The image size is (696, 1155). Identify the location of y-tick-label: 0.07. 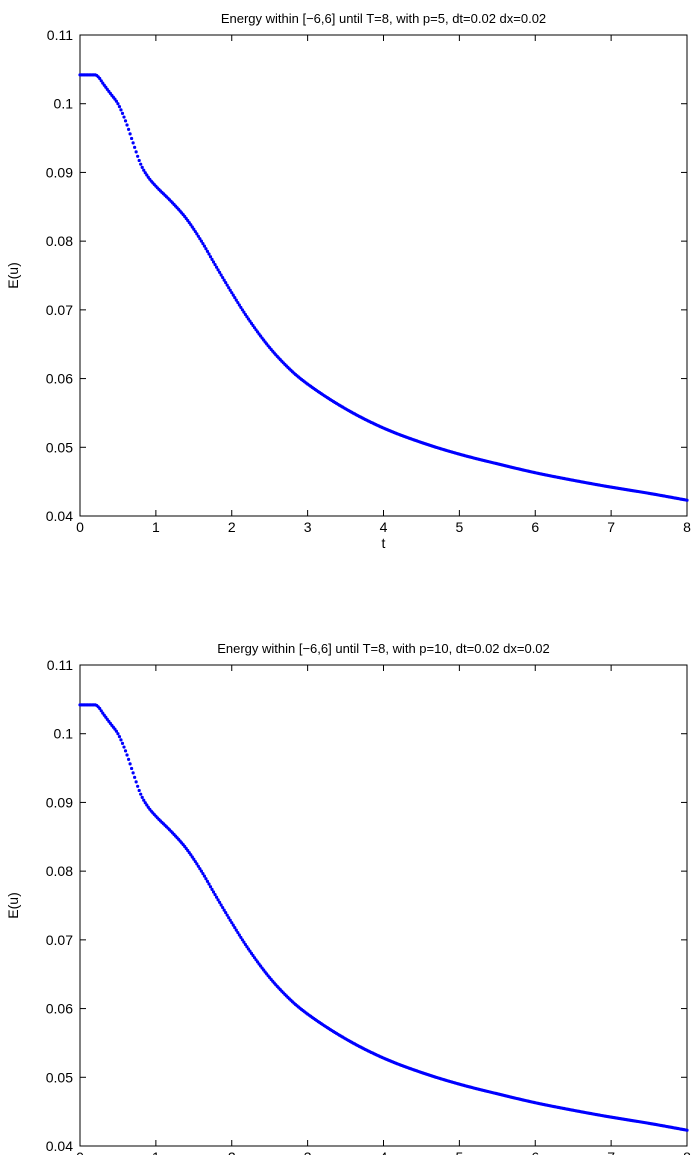
(59, 940).